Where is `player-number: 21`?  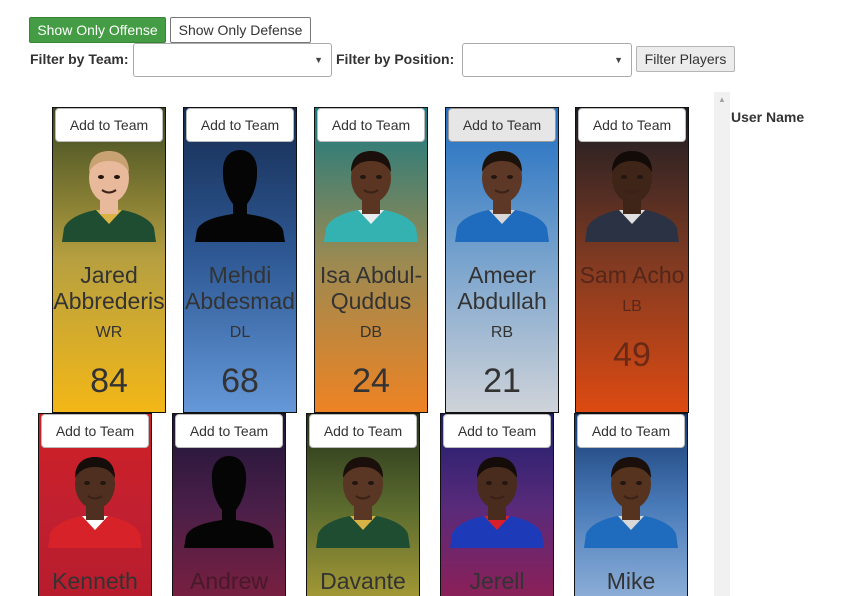
player-number: 21 is located at coordinates (502, 381).